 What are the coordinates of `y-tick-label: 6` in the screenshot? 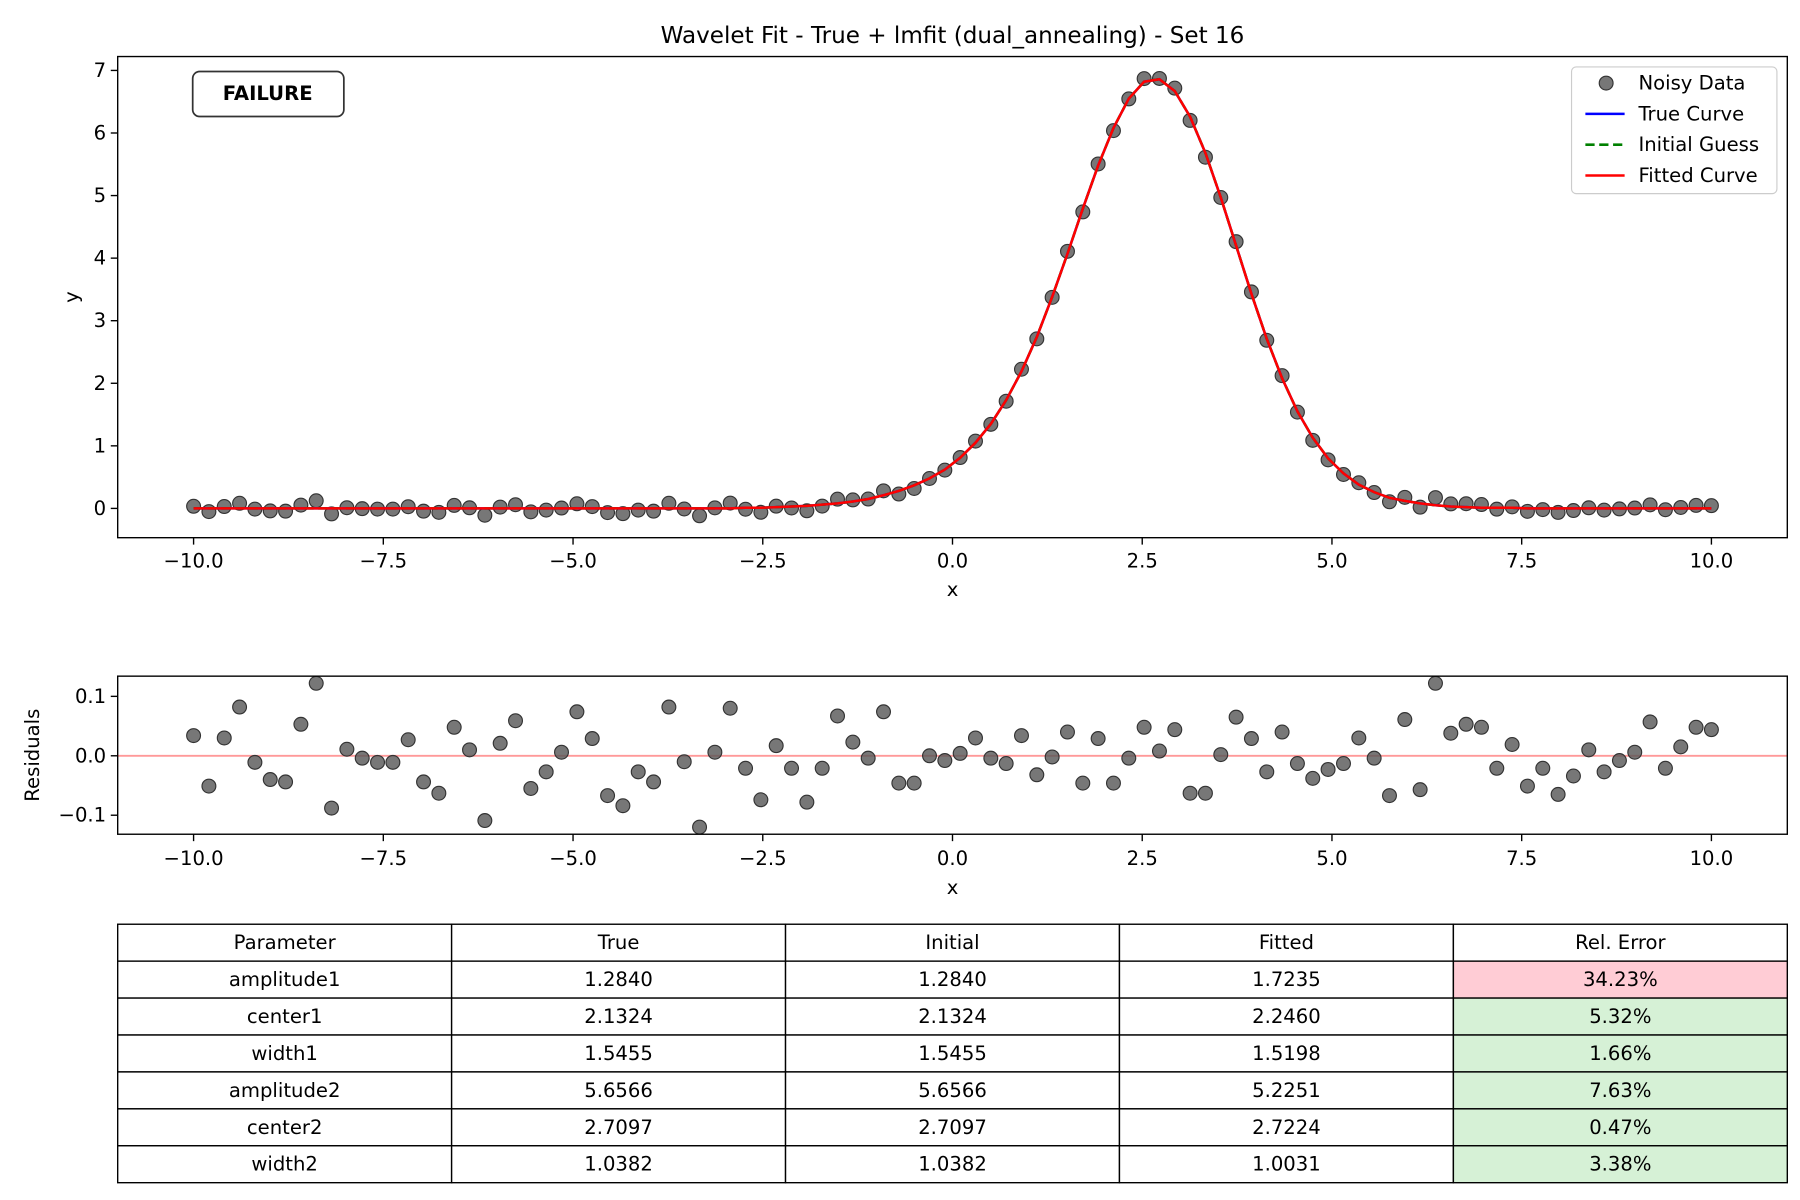 It's located at (100, 132).